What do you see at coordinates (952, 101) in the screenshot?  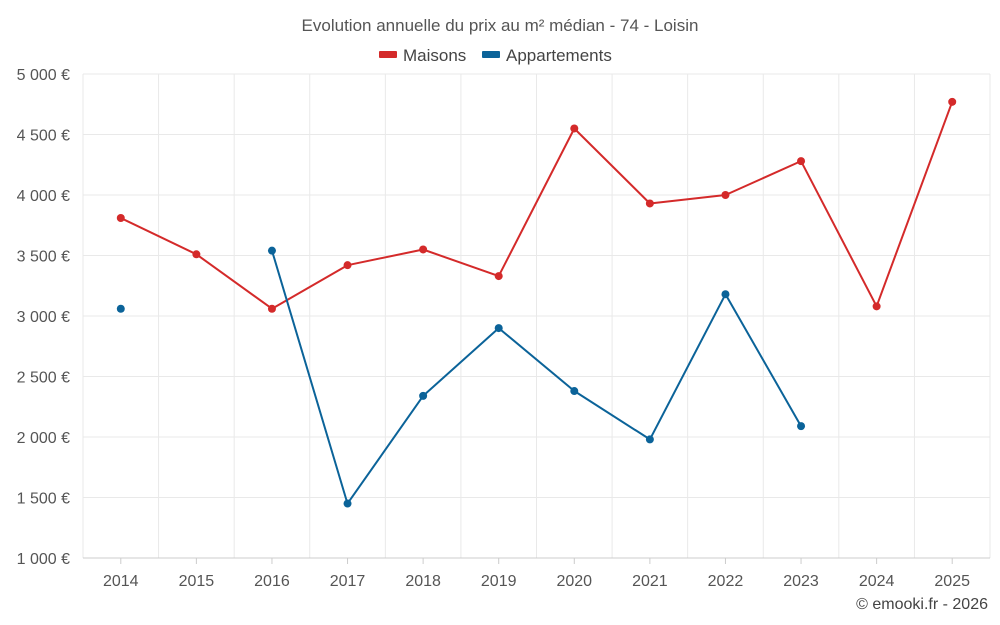 I see `data-point-maisons-2025` at bounding box center [952, 101].